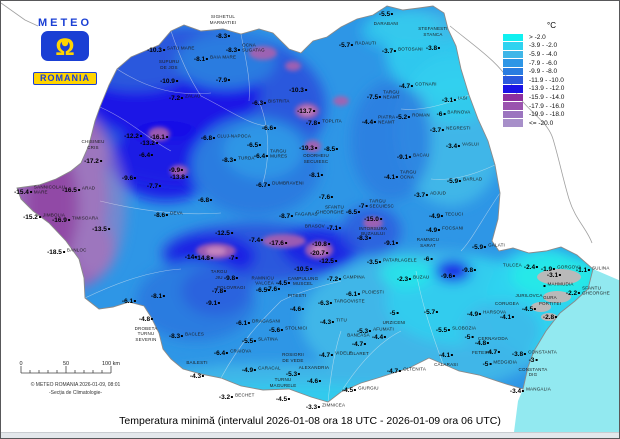  Describe the element at coordinates (88, 188) in the screenshot. I see `station-name: ARAD` at that location.